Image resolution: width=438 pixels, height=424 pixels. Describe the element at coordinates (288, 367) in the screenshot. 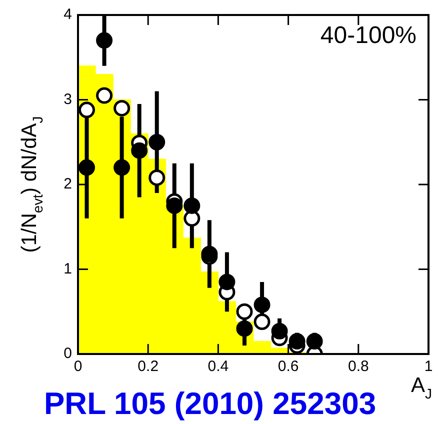

I see `x-tick-label: 0.6` at that location.